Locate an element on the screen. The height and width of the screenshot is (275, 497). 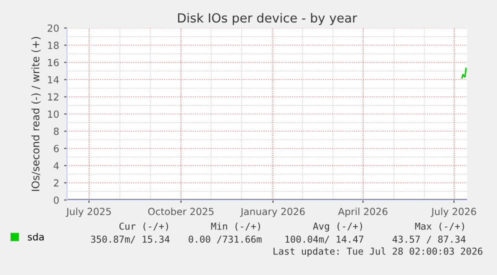
y-tick-label: 18 is located at coordinates (53, 46).